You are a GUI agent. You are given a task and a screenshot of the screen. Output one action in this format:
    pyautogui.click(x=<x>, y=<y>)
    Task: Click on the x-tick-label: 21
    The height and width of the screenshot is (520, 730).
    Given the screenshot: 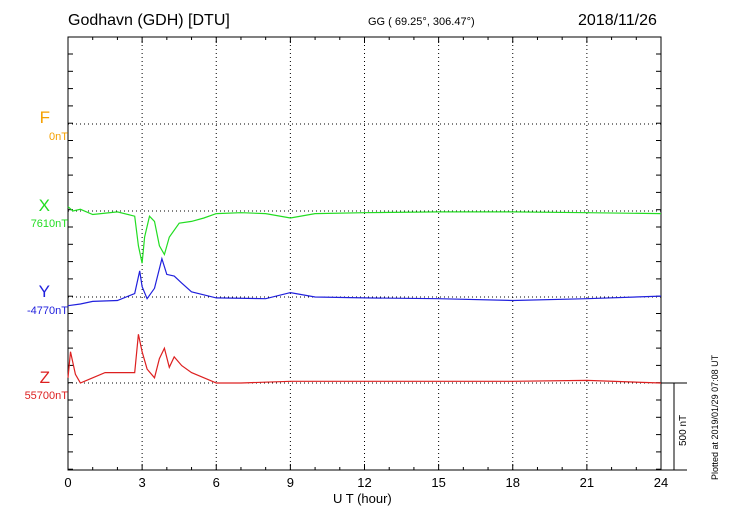 What is the action you would take?
    pyautogui.click(x=587, y=482)
    